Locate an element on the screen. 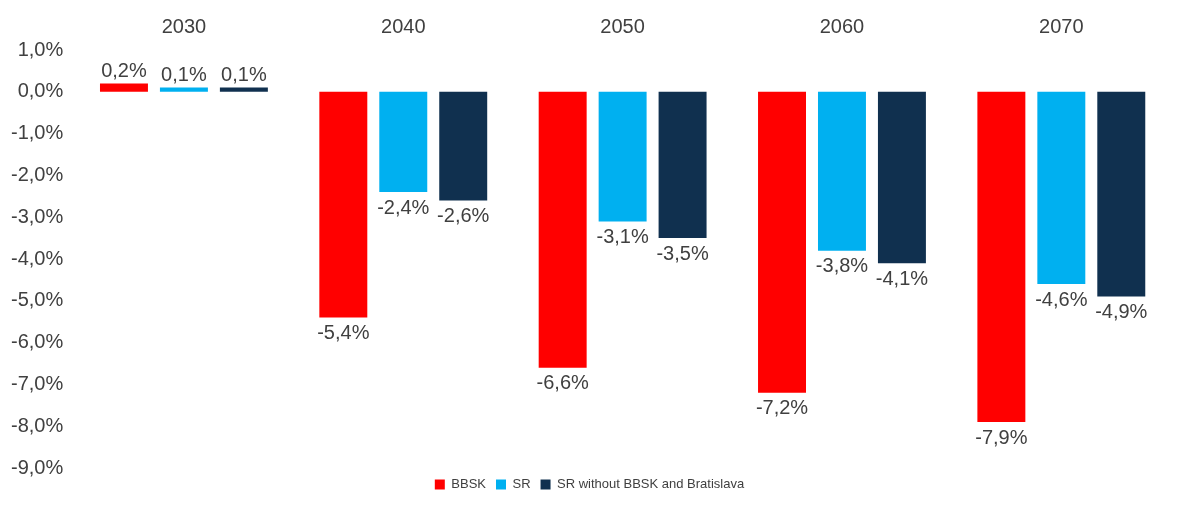  x-tick-label: 2030 is located at coordinates (184, 25).